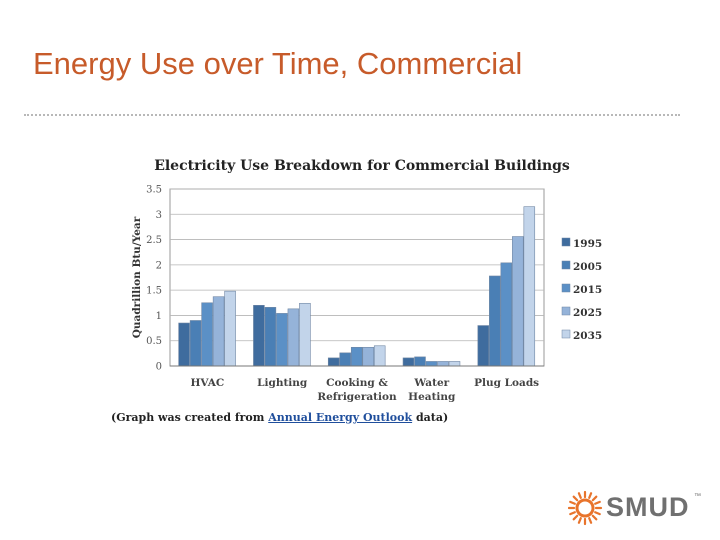 This screenshot has width=720, height=540. I want to click on legend-label: 2025, so click(587, 313).